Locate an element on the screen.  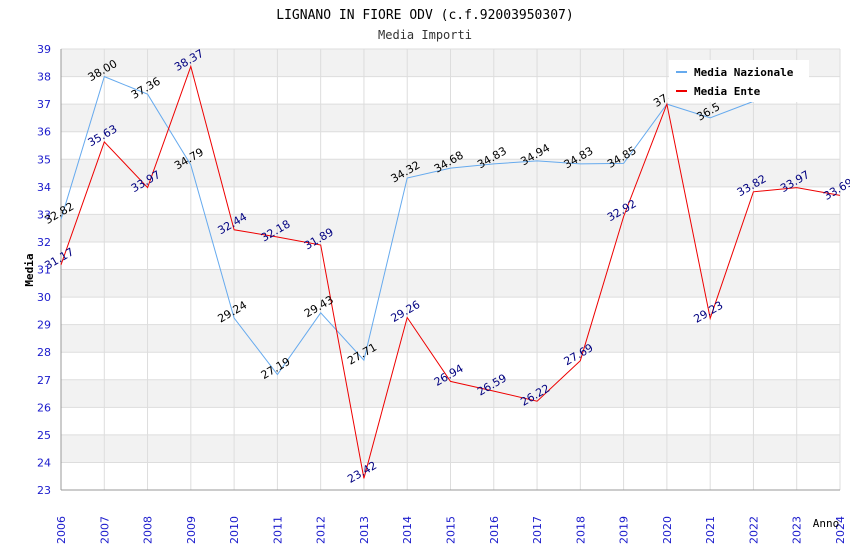
x-tick-label: 2015 is located at coordinates (451, 530).